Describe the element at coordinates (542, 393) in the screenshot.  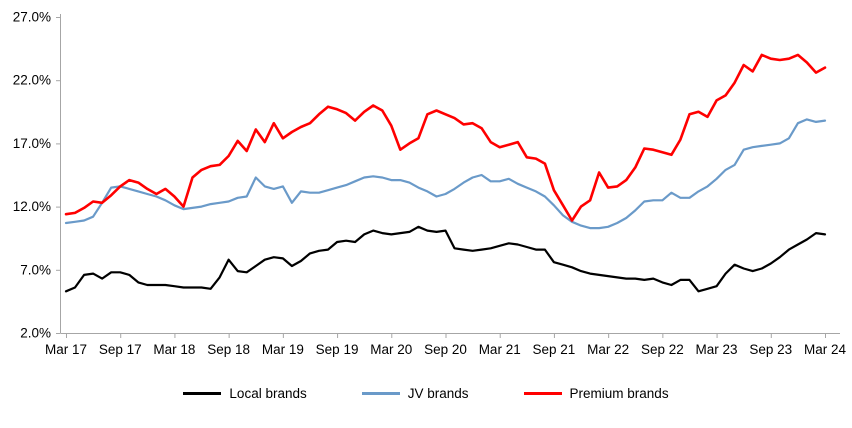
I see `legend-line-swatch-premium-brands` at that location.